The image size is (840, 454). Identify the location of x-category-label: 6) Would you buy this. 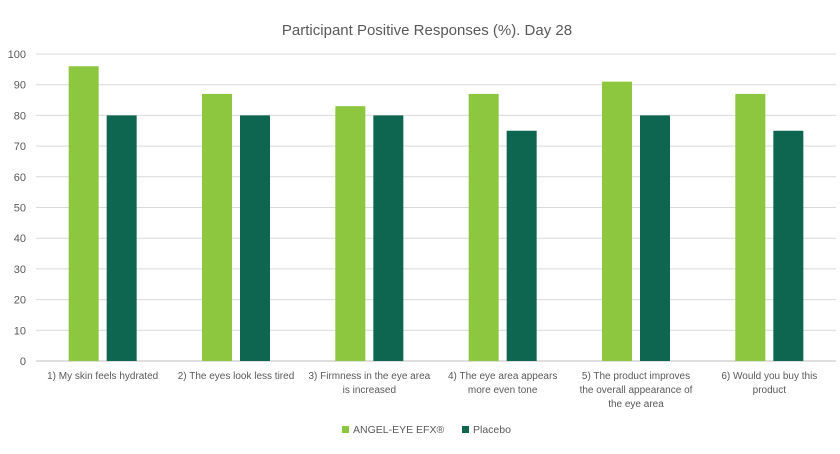
(769, 376).